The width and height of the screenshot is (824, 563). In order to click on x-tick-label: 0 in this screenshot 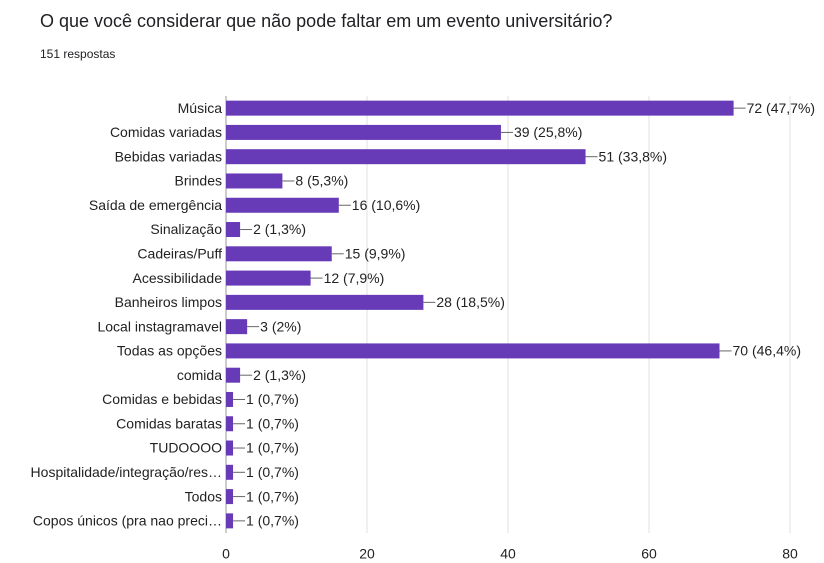, I will do `click(226, 554)`.